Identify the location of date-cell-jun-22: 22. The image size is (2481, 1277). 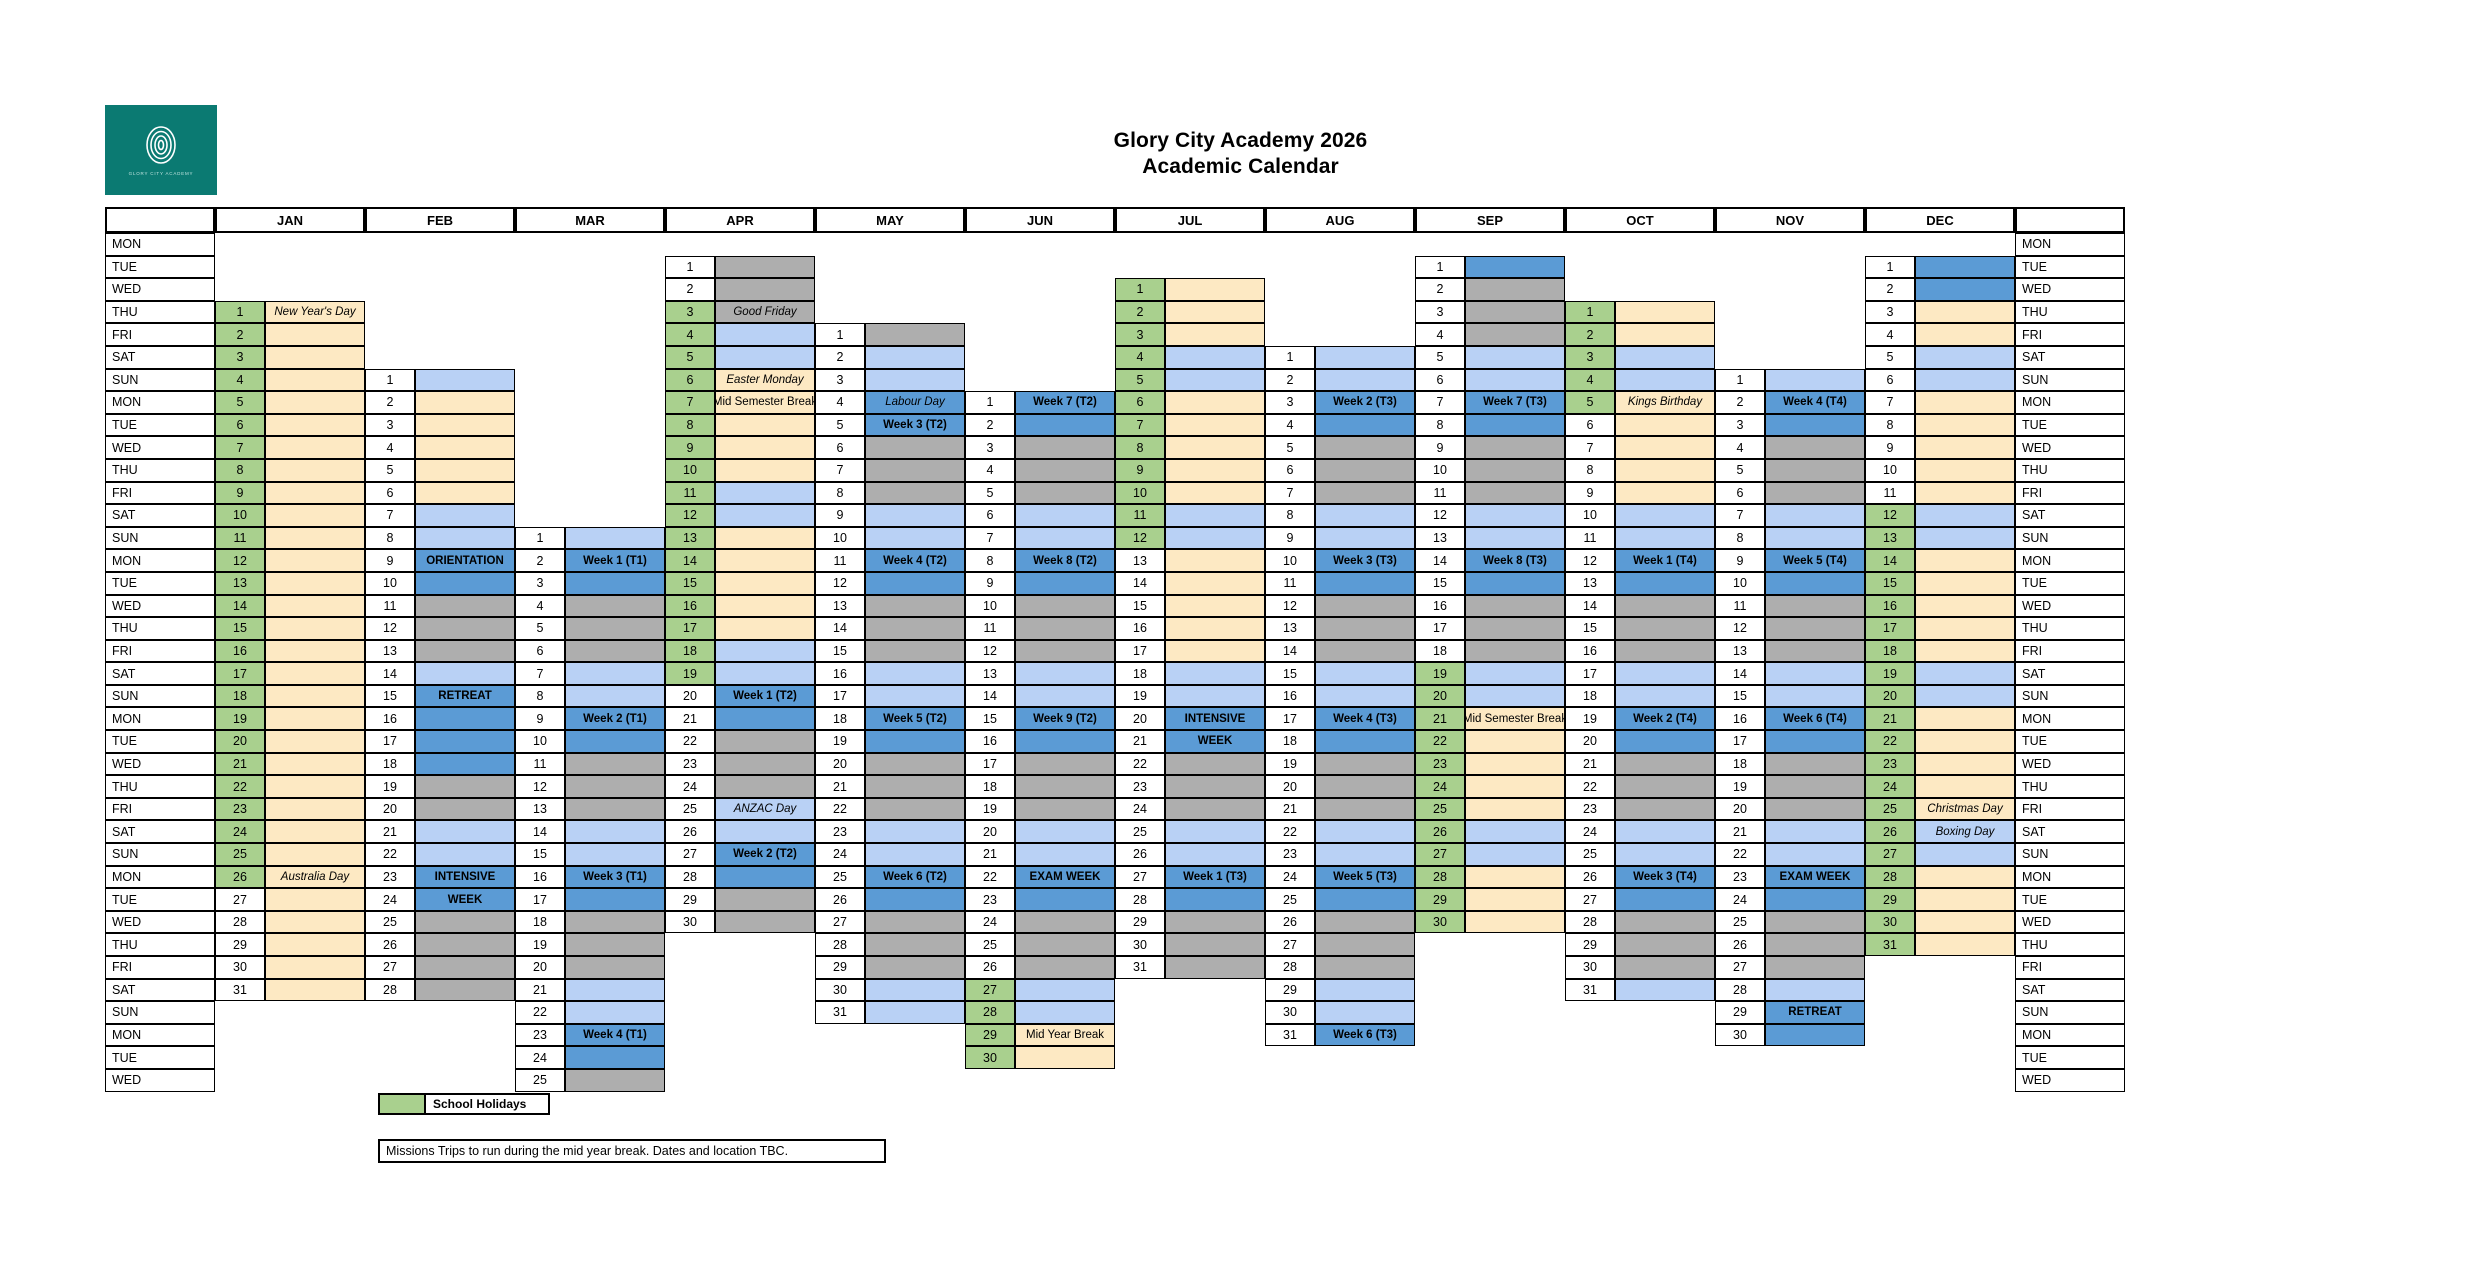
(990, 877).